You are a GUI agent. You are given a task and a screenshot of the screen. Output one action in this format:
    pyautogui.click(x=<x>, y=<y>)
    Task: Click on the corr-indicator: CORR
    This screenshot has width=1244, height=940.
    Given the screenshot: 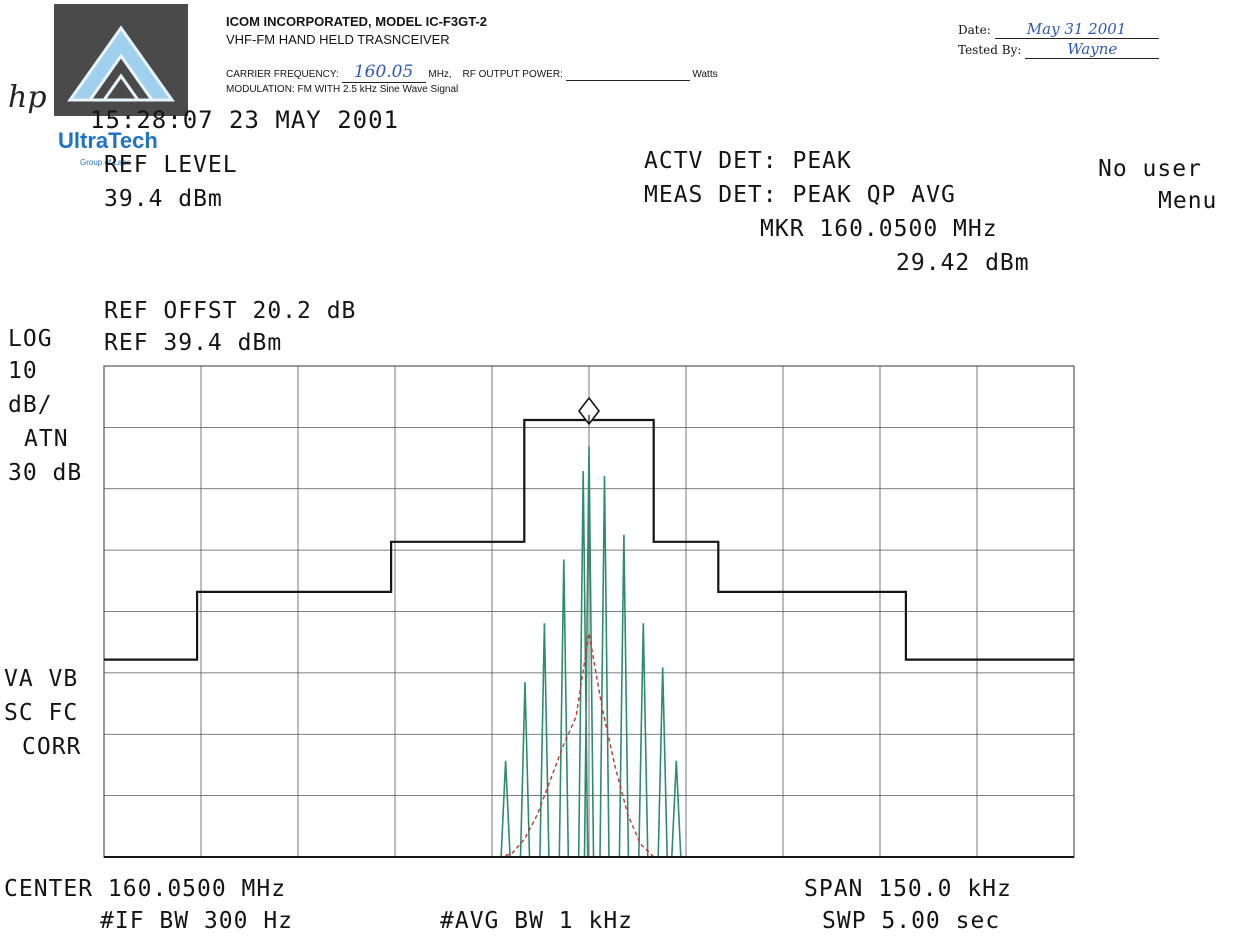 What is the action you would take?
    pyautogui.click(x=52, y=747)
    